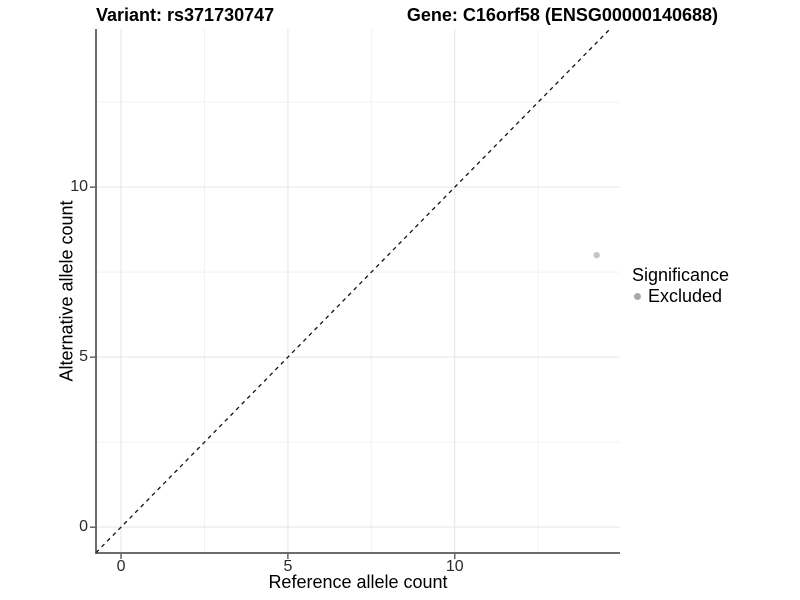  Describe the element at coordinates (66, 291) in the screenshot. I see `y-axis-title: Alternative allele count` at that location.